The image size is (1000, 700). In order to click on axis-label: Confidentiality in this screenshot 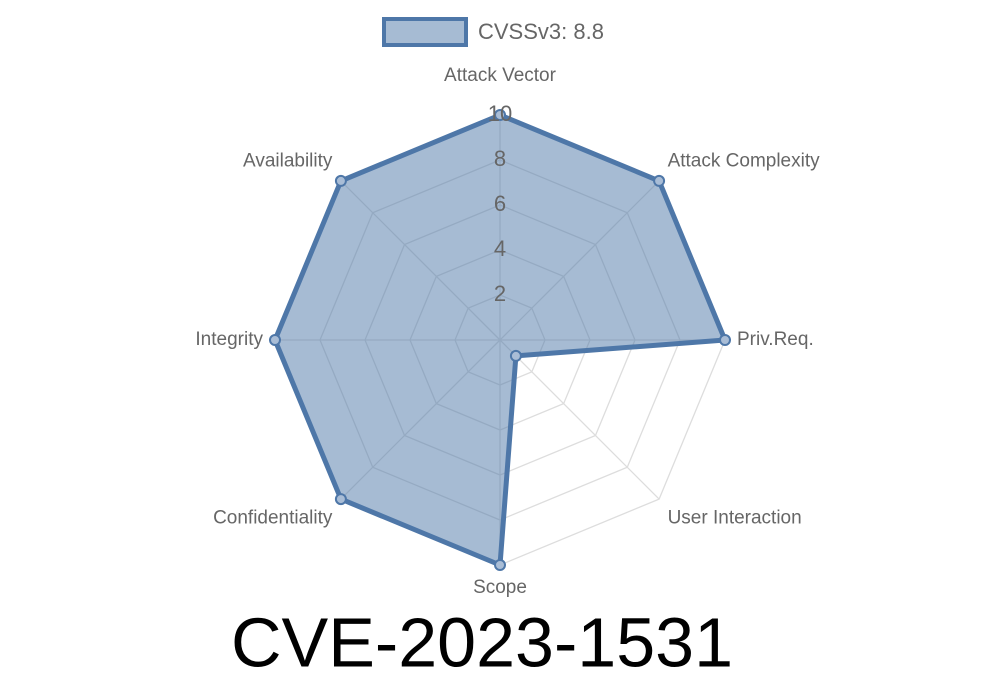, I will do `click(273, 518)`.